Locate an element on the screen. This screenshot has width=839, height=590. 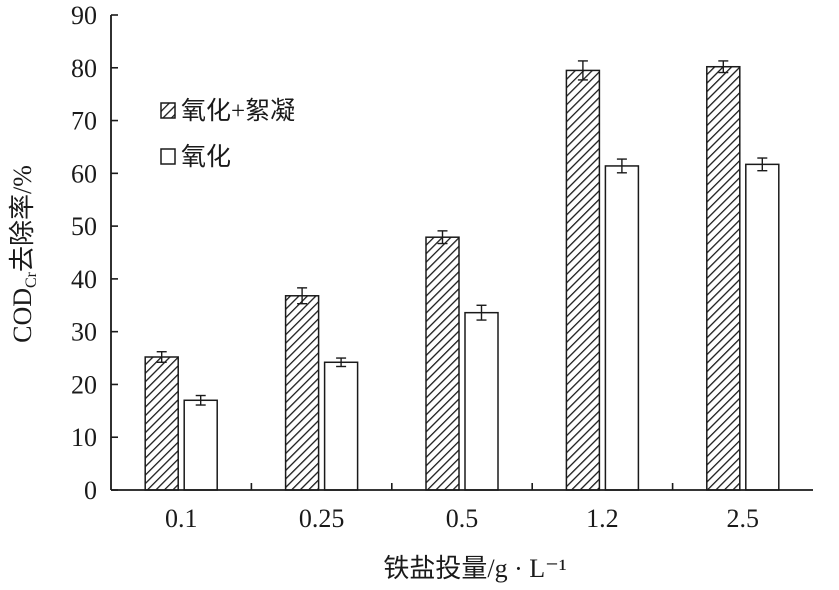
y-tick-label: 50 is located at coordinates (84, 226).